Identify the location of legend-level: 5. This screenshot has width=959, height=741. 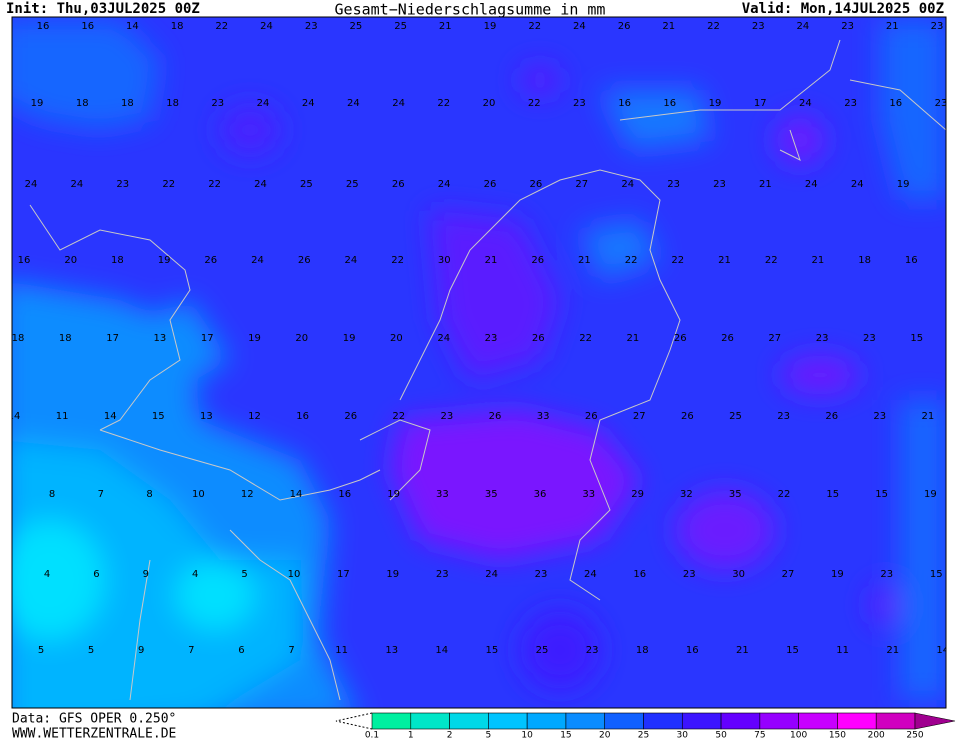
(488, 736).